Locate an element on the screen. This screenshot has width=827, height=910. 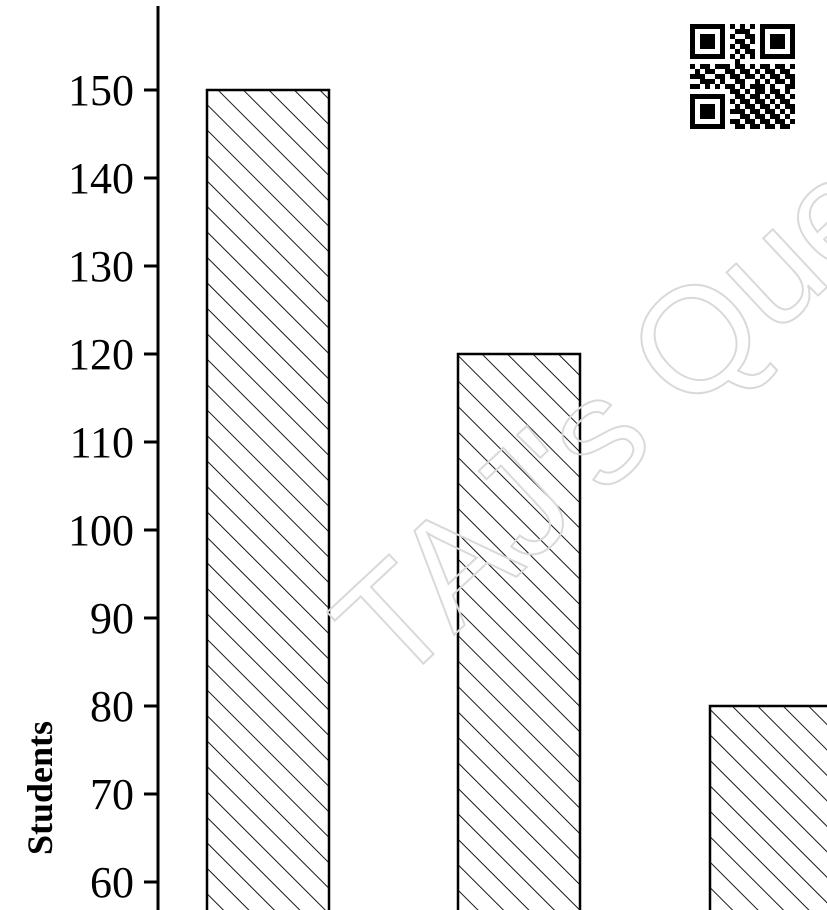
y-tick-label-150: 150 is located at coordinates (101, 90).